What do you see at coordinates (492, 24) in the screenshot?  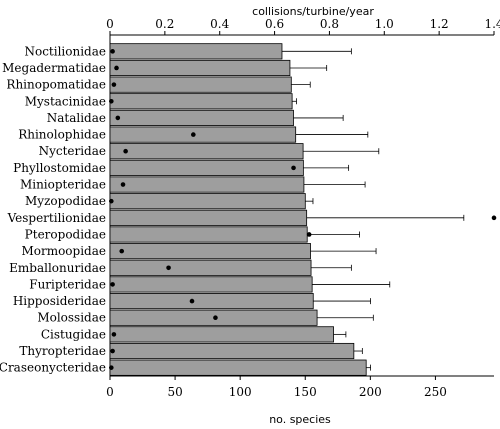 I see `top-tick-label: 1.4` at bounding box center [492, 24].